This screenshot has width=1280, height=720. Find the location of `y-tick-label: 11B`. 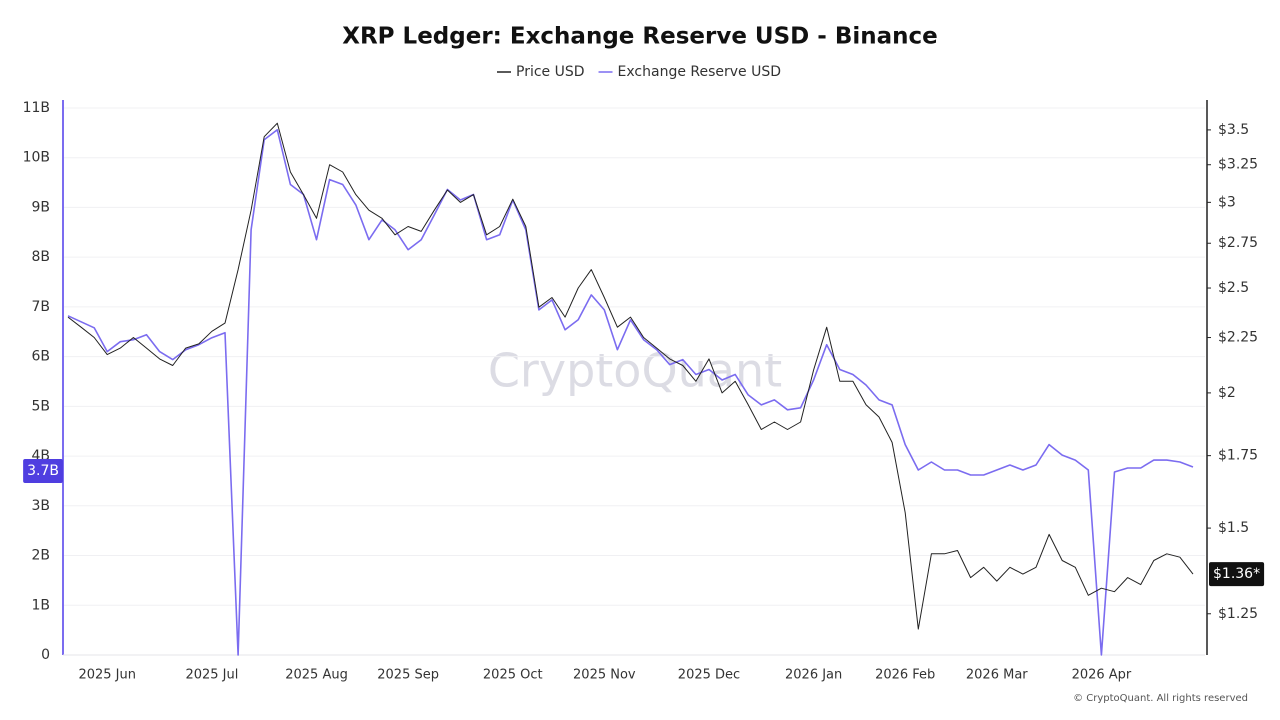

y-tick-label: 11B is located at coordinates (36, 108).